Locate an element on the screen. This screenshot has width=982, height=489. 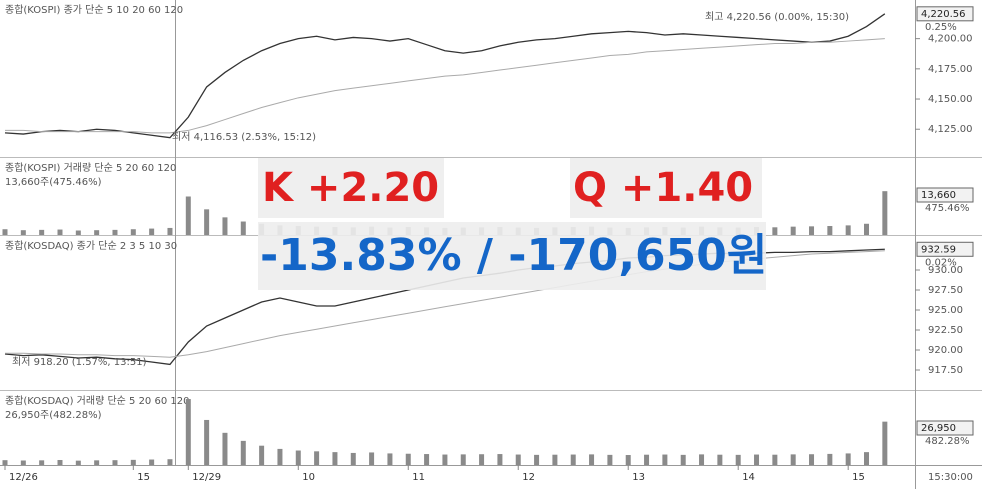
y-tick-label: 925.00 is located at coordinates (945, 310).